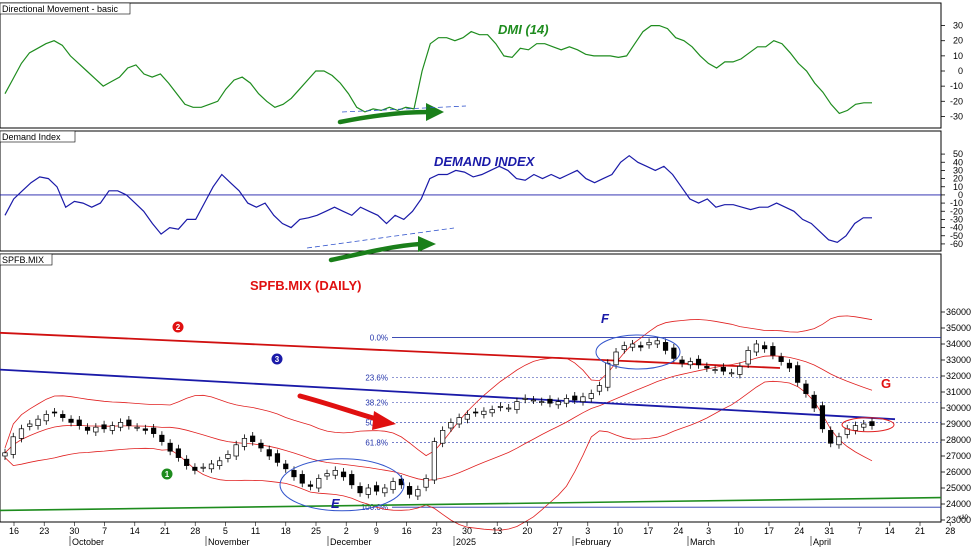 The width and height of the screenshot is (974, 548). What do you see at coordinates (958, 520) in the screenshot?
I see `y-tick-label: 23000` at bounding box center [958, 520].